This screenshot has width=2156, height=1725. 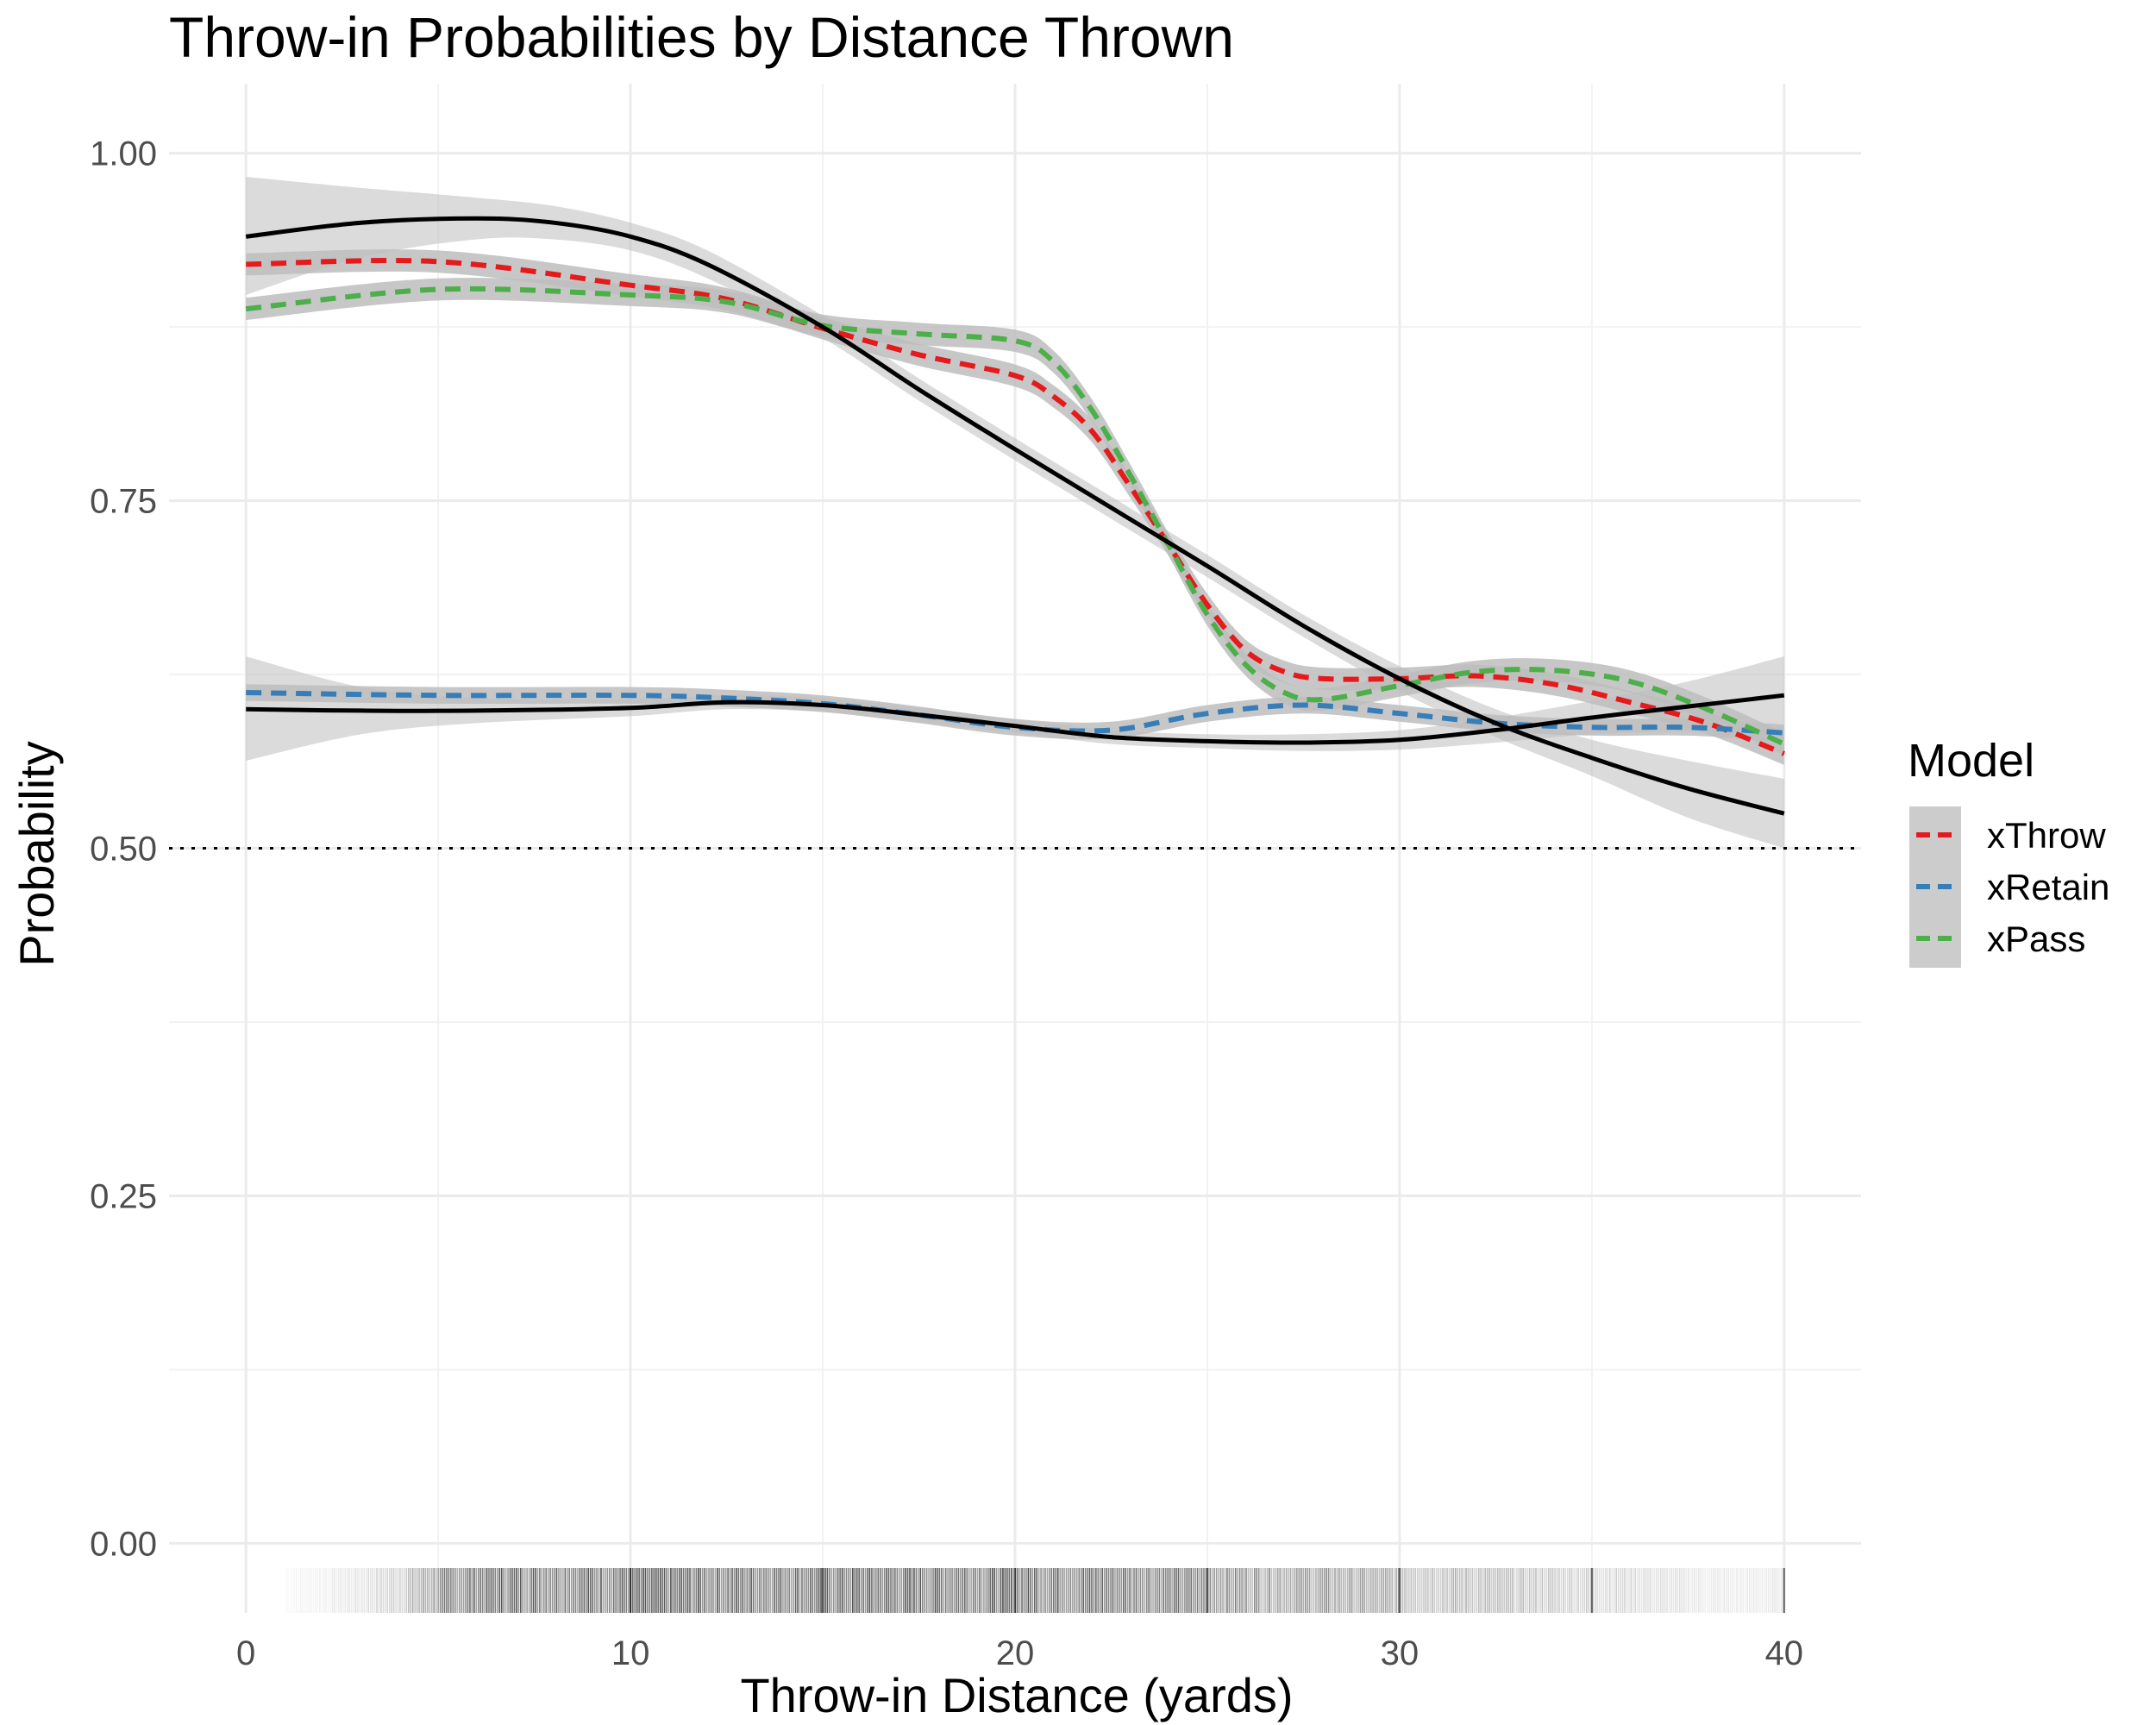 What do you see at coordinates (1042, 1590) in the screenshot?
I see `rug-marks` at bounding box center [1042, 1590].